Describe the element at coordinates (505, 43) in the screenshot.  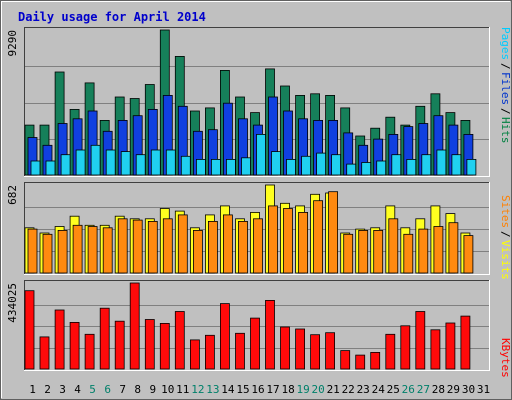
I see `legend-item-pages: Pages` at that location.